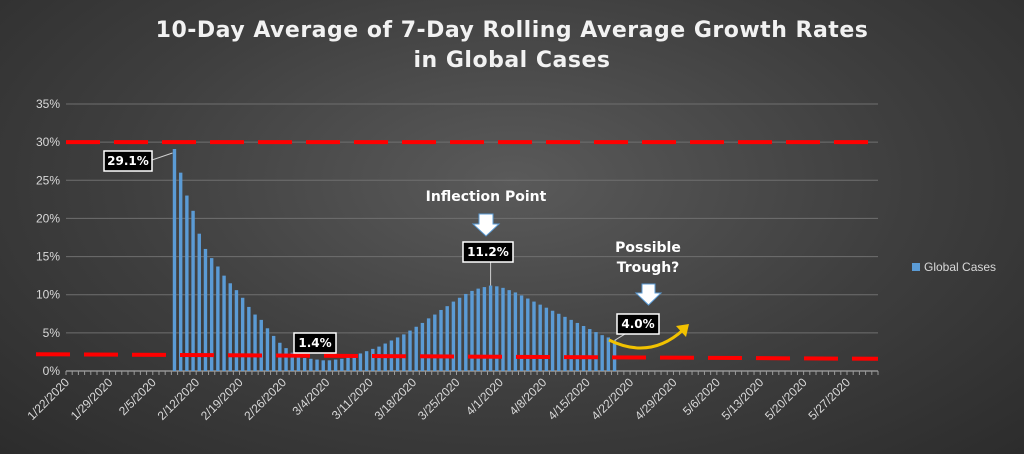  What do you see at coordinates (656, 399) in the screenshot?
I see `x-tick-label: 4/29/2020` at bounding box center [656, 399].